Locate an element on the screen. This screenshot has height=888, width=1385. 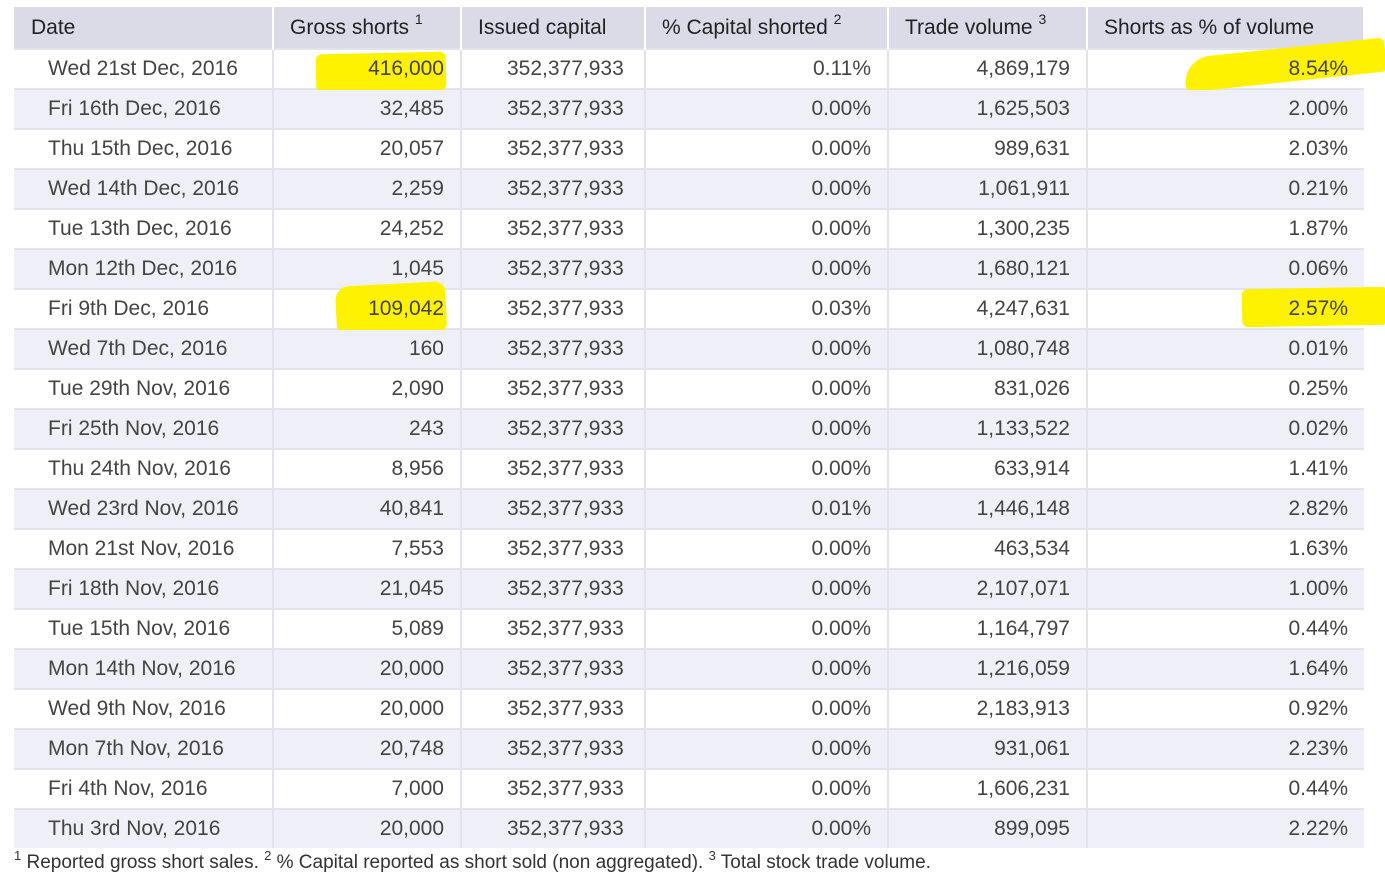
cell-value: Wed 14th Dec, 2016 is located at coordinates (144, 188).